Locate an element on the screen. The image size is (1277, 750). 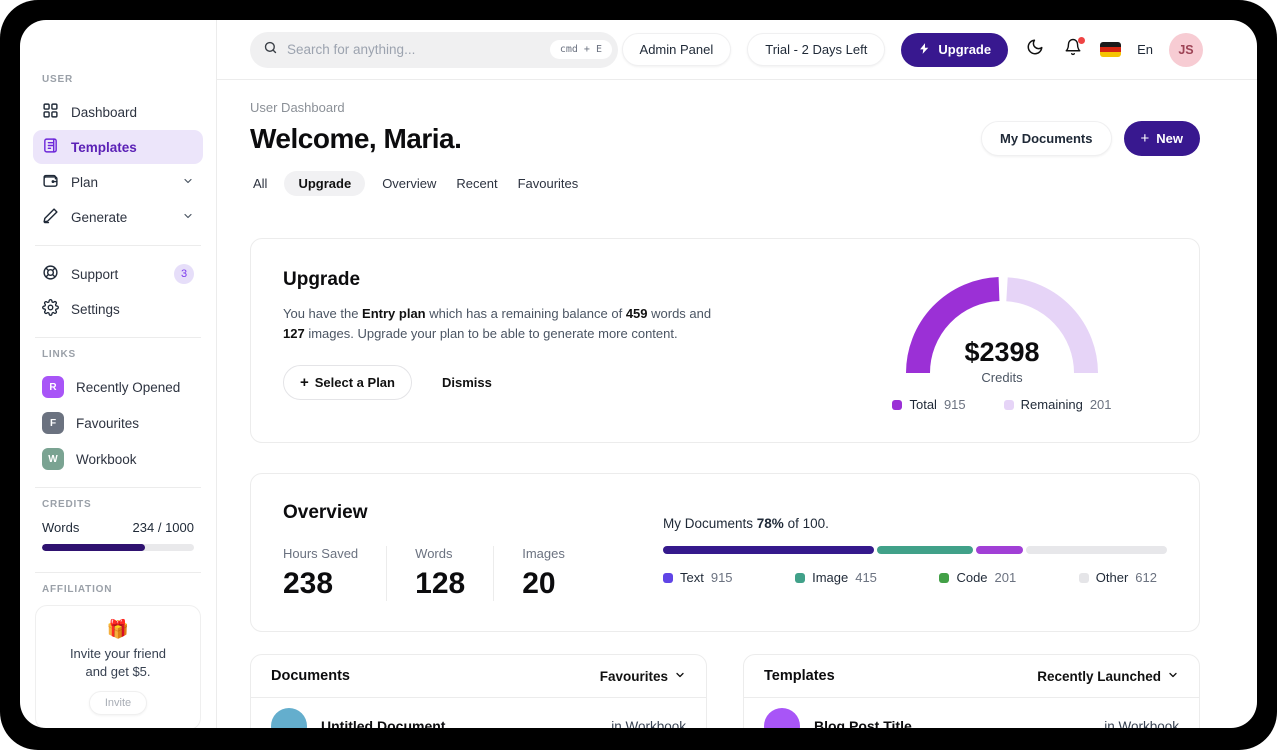
stat-hours-saved: Hours Saved 238 is located at coordinates (335, 573).